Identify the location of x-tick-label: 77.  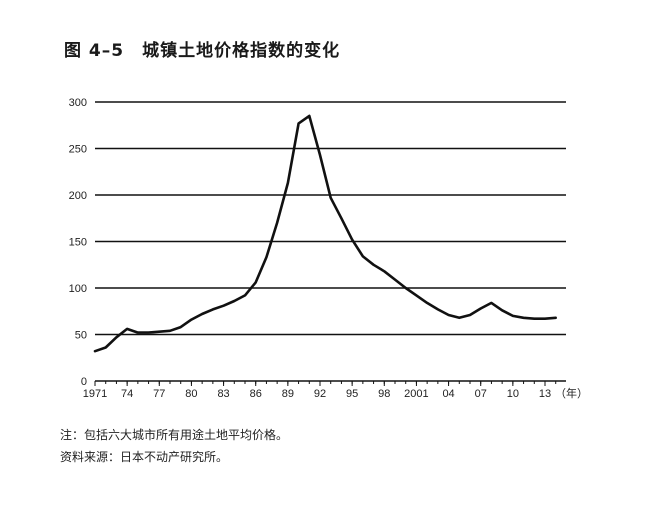
(159, 394).